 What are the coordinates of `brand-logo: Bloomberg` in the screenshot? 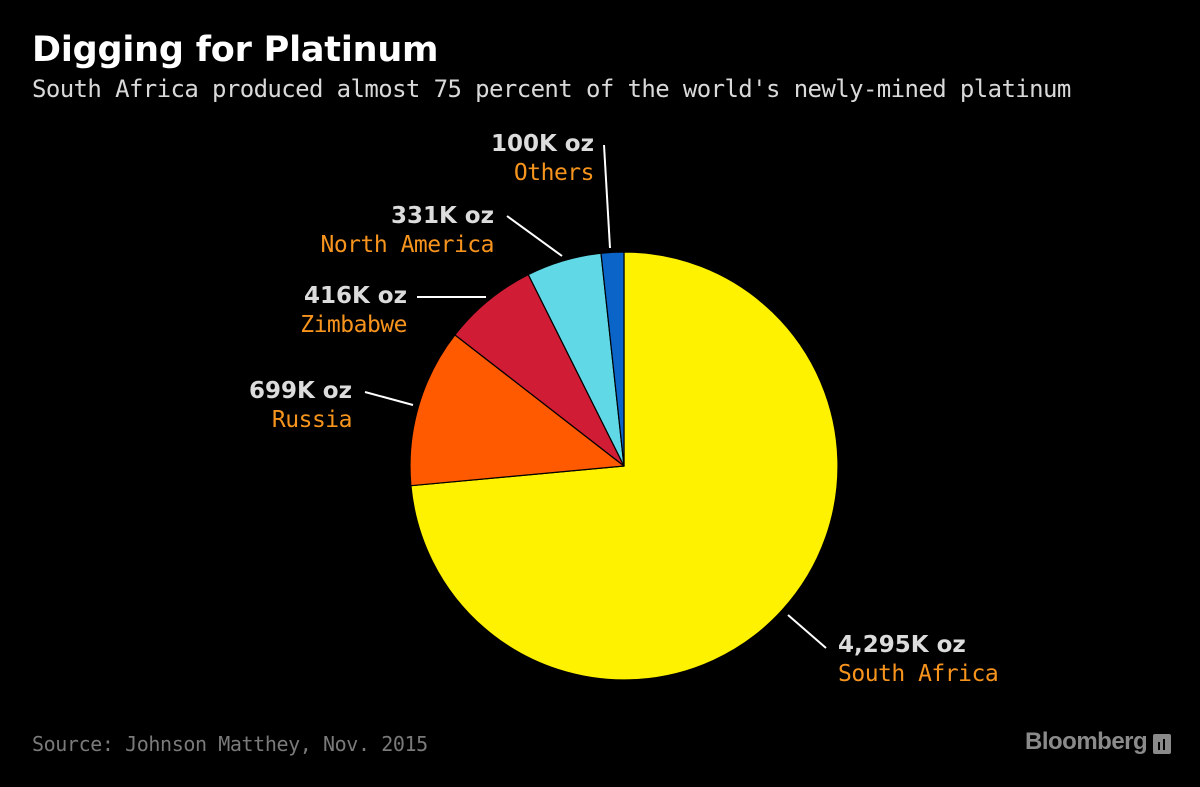 It's located at (1098, 742).